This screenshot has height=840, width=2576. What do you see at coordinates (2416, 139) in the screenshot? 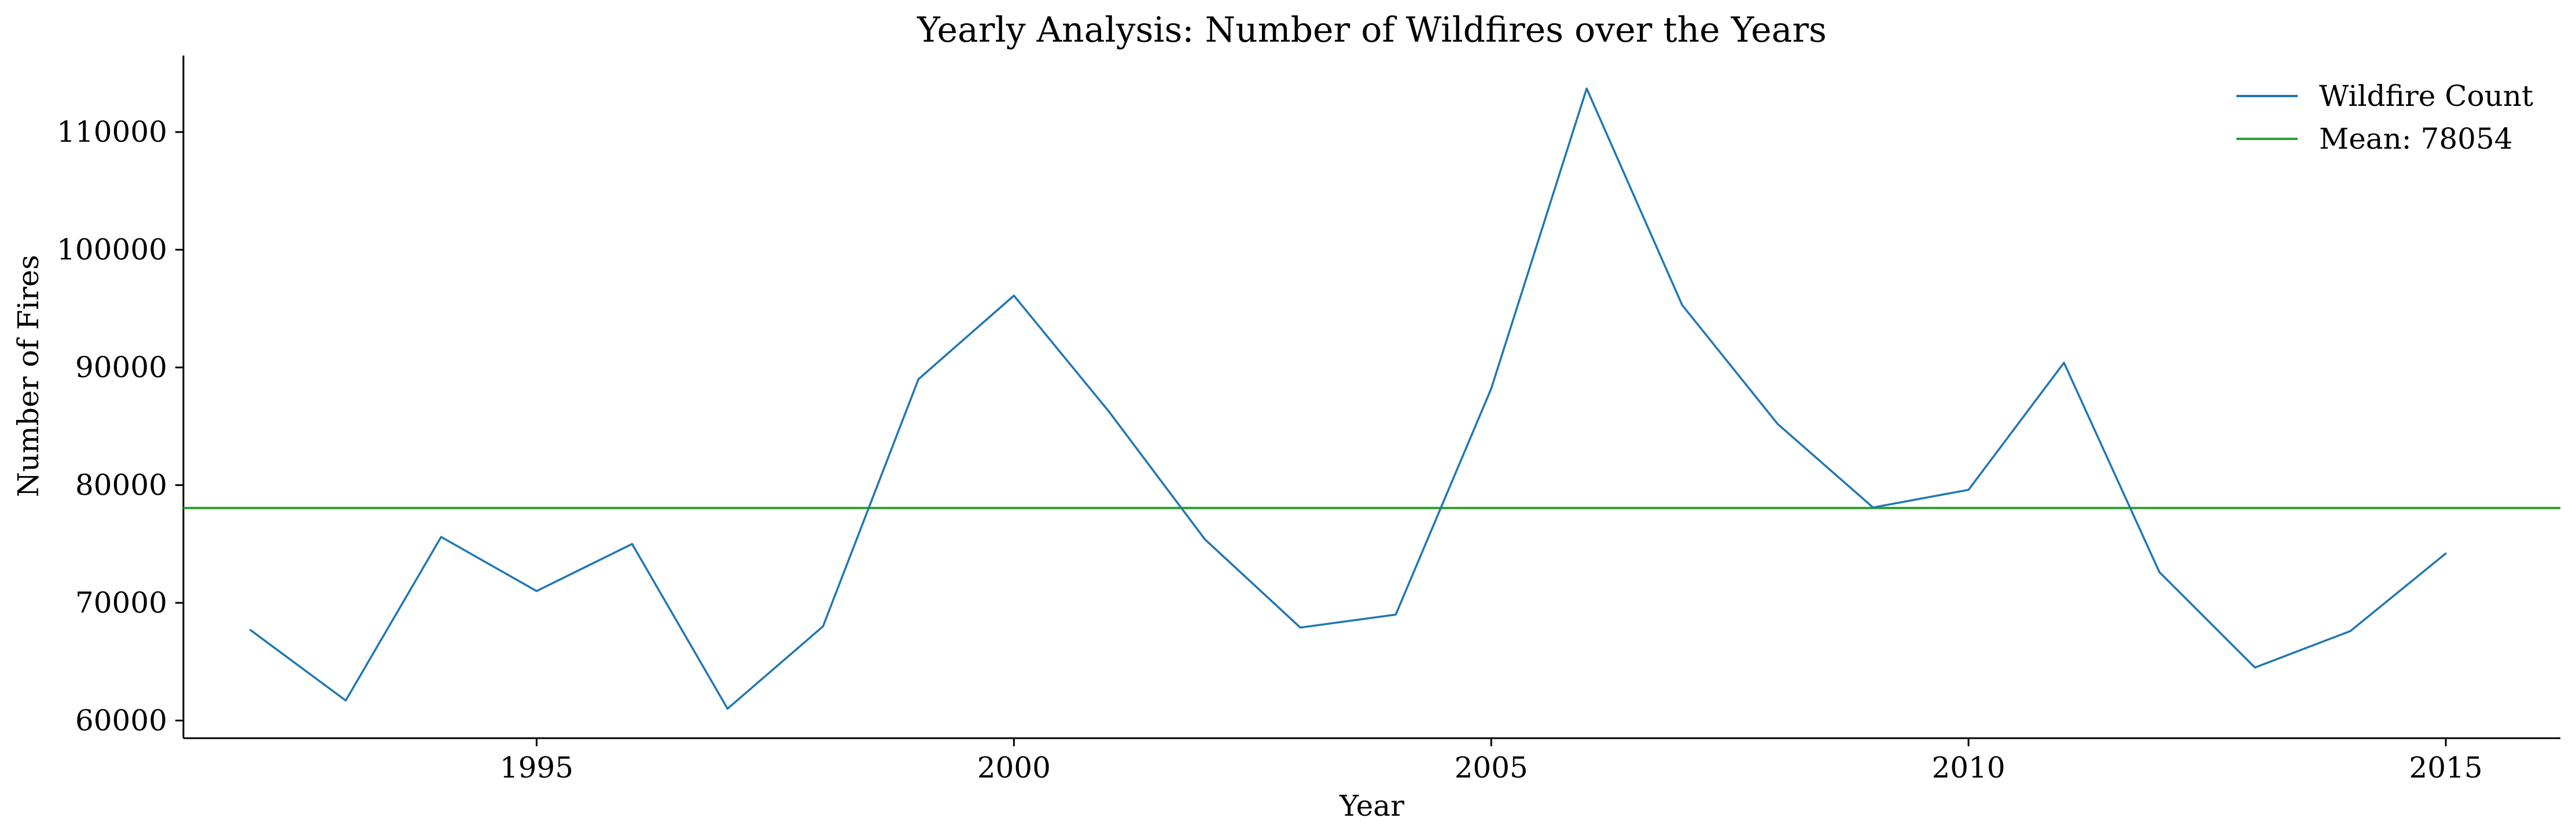
I see `legend-label: Mean: 78054` at bounding box center [2416, 139].